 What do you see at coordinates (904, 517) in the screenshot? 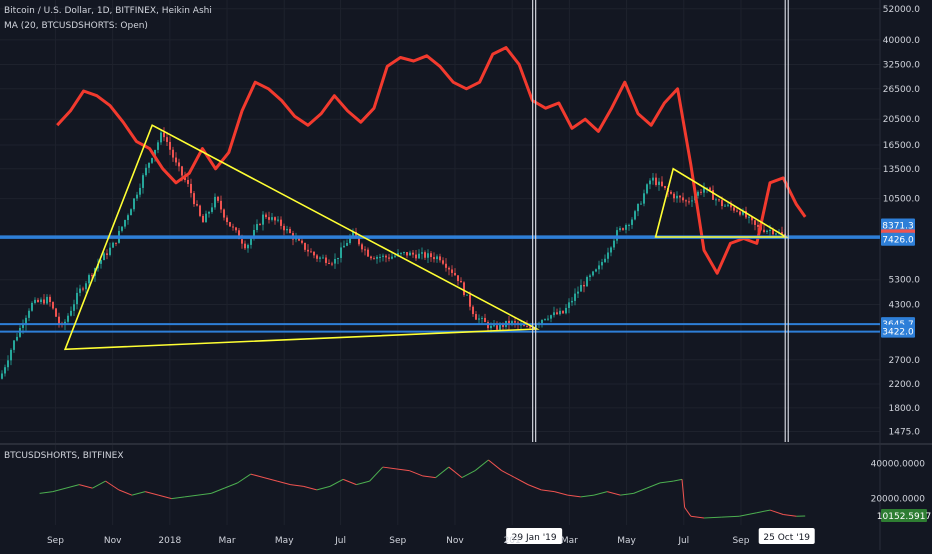
I see `sub-last-value-label: 10152.5917` at bounding box center [904, 517].